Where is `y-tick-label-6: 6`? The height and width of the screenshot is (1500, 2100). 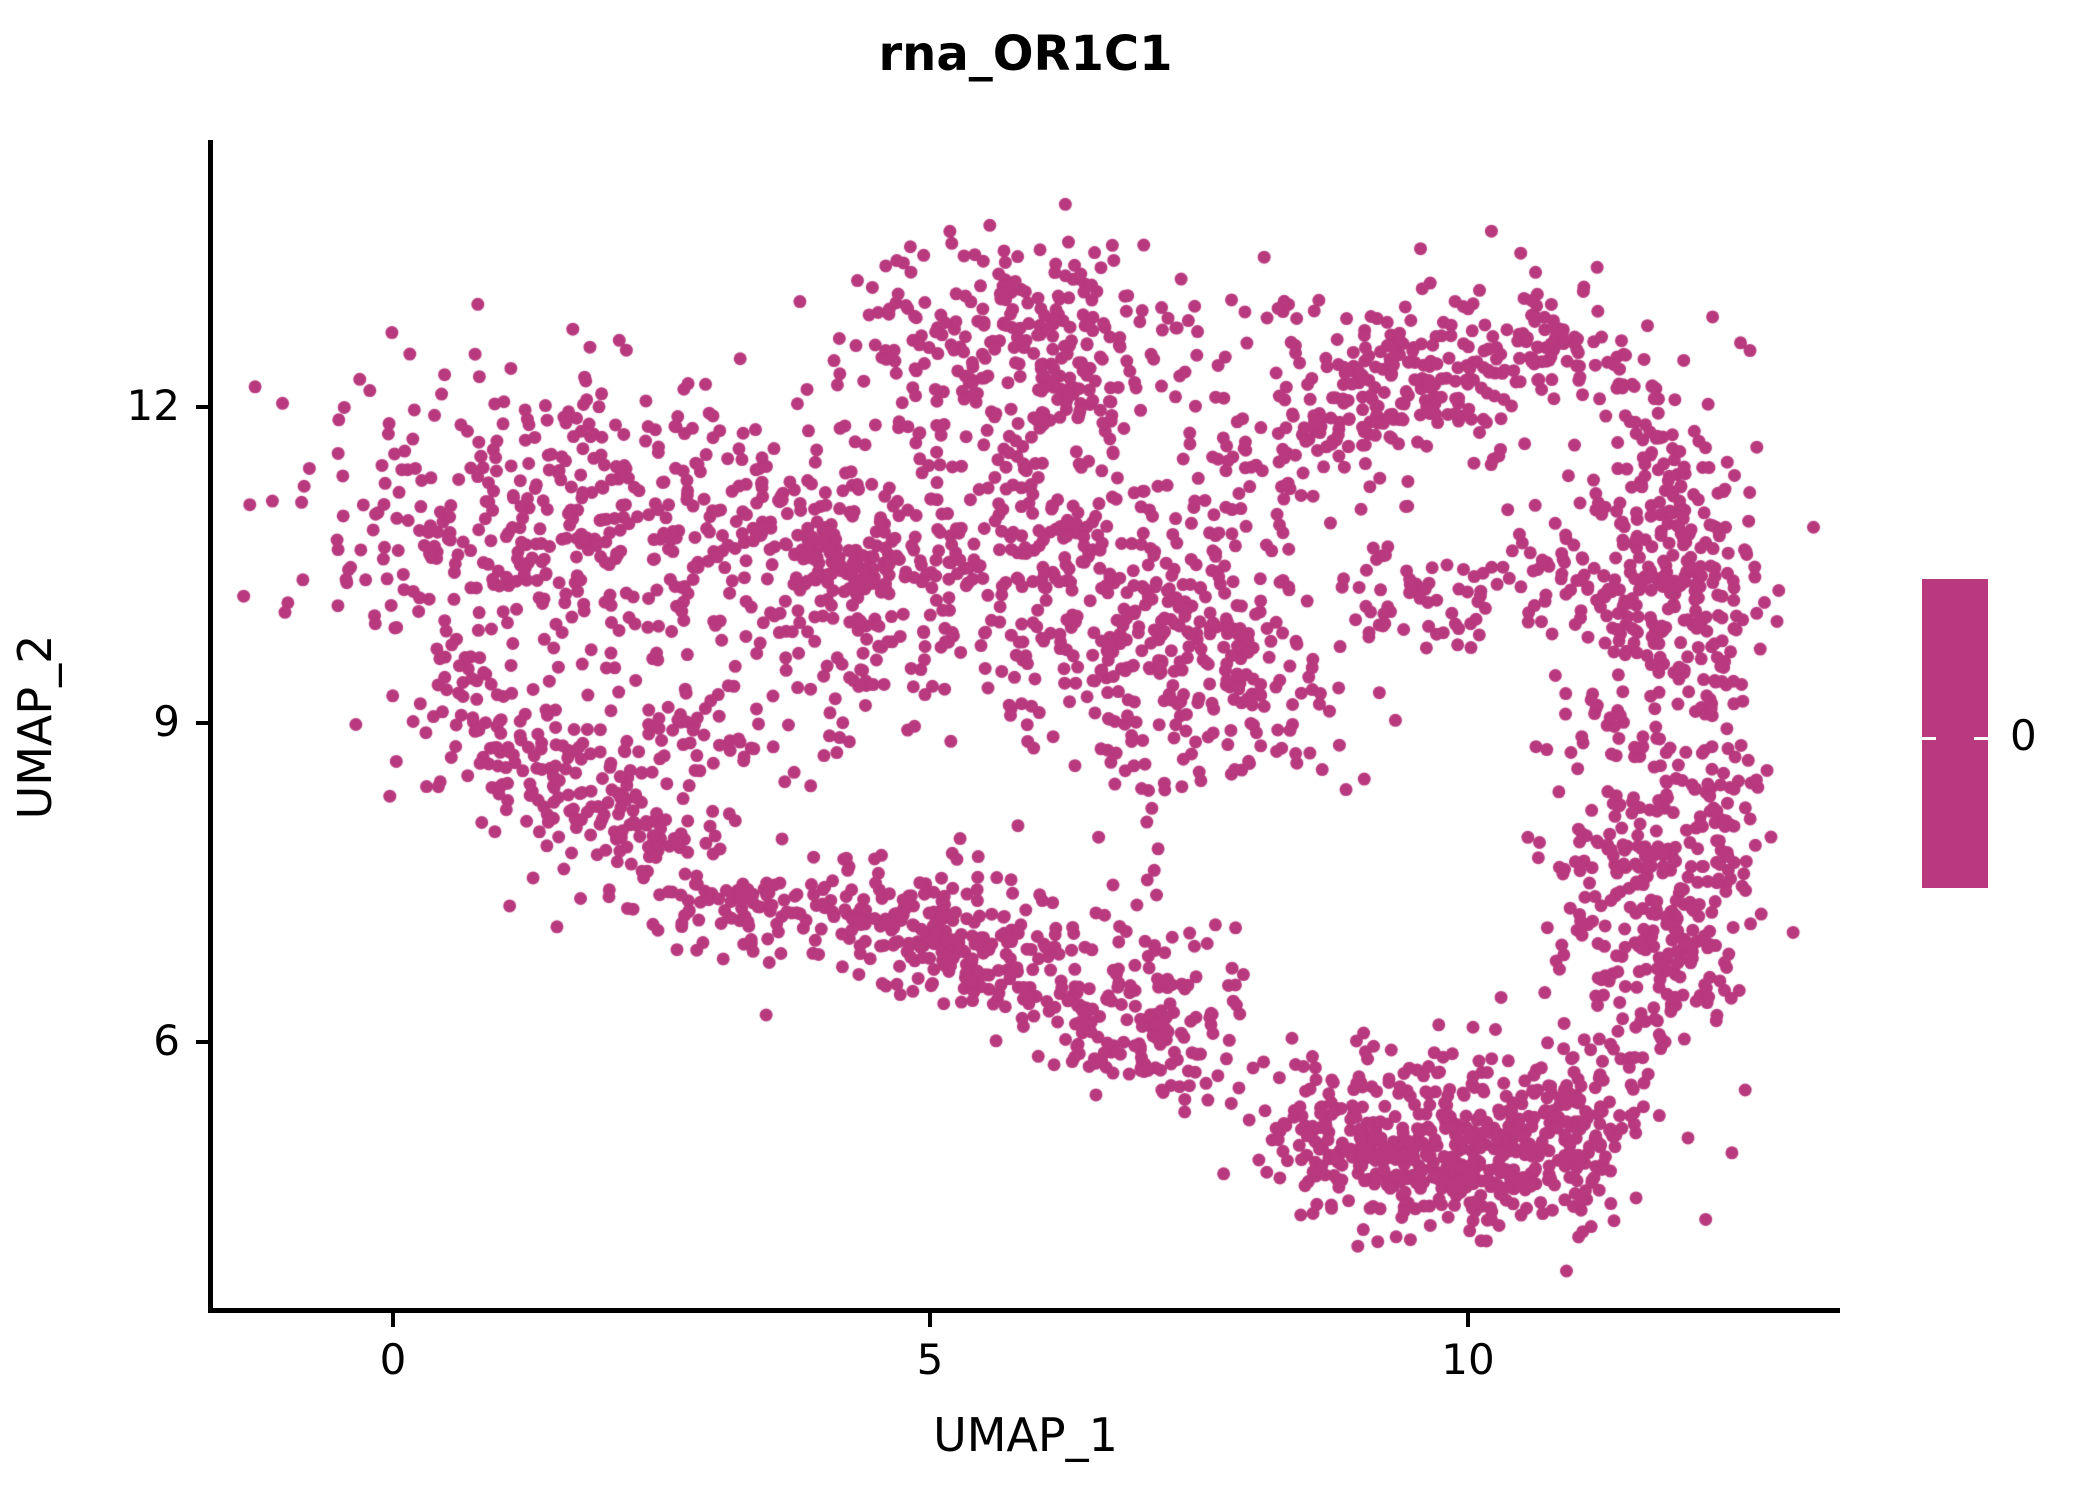 y-tick-label-6: 6 is located at coordinates (166, 1040).